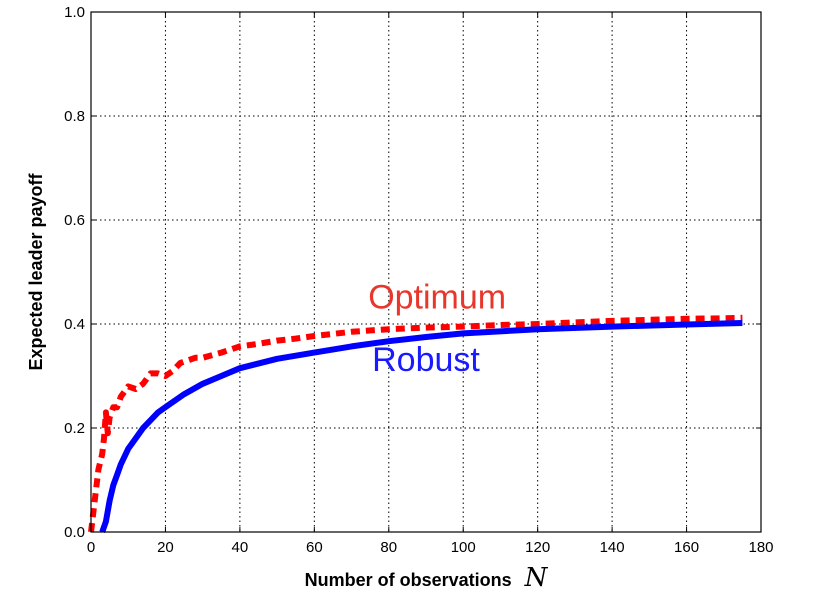 The image size is (820, 598). What do you see at coordinates (91, 547) in the screenshot?
I see `x-tick-label: 0` at bounding box center [91, 547].